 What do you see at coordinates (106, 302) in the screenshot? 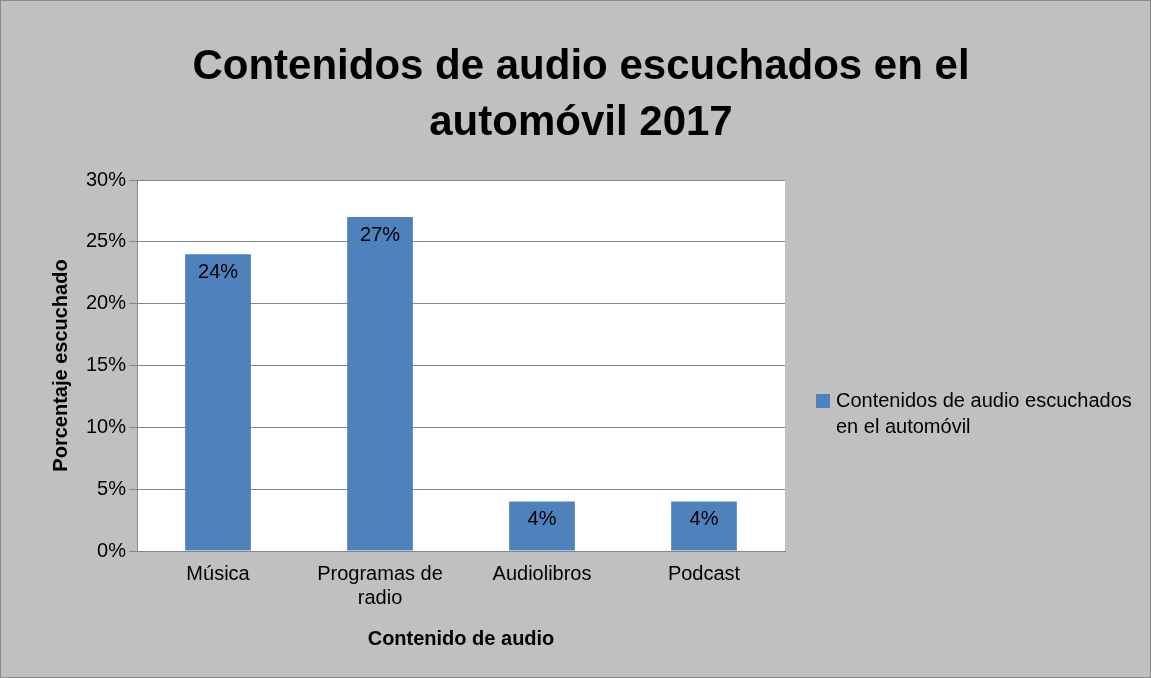
I see `y-tick-label: 20%` at bounding box center [106, 302].